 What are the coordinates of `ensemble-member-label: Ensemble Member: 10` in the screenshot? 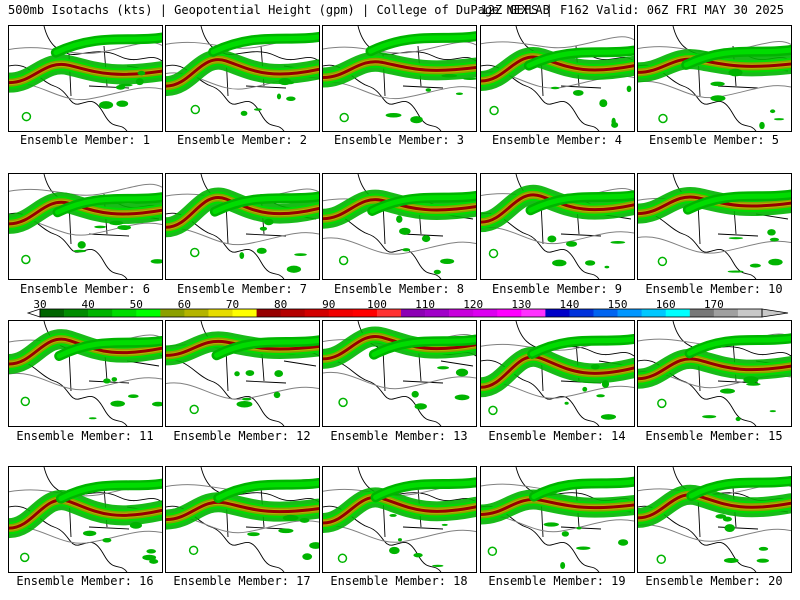 It's located at (714, 289).